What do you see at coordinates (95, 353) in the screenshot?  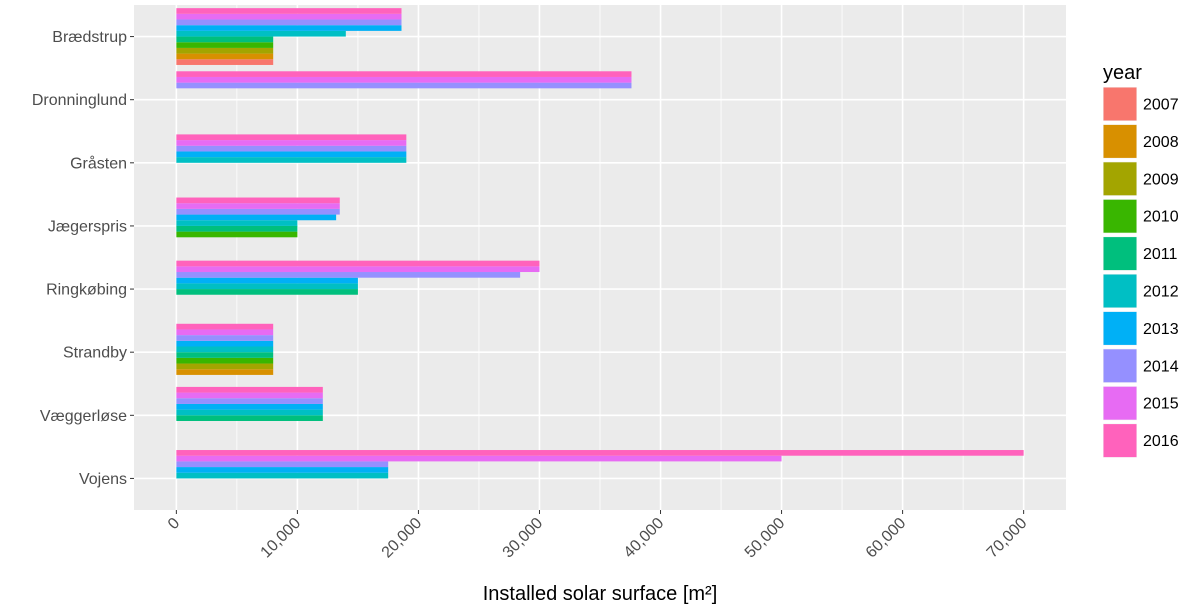 I see `y-tick-label: Strandby` at bounding box center [95, 353].